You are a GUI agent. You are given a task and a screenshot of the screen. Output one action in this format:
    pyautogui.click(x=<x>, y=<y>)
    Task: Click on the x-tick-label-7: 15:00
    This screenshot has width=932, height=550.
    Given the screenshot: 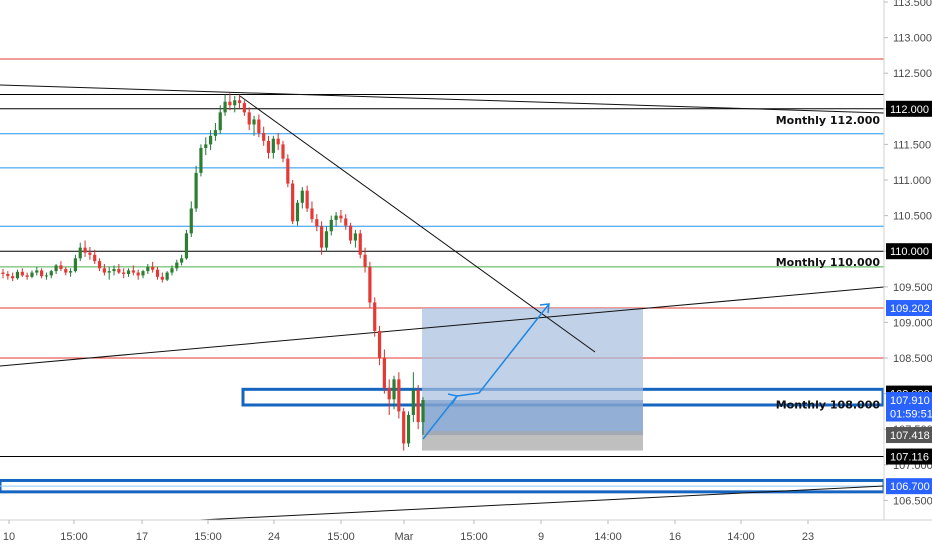 What is the action you would take?
    pyautogui.click(x=474, y=537)
    